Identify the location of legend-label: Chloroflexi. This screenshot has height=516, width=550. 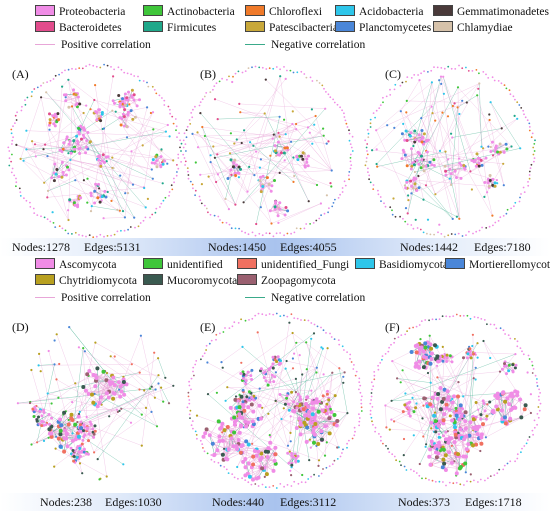
(296, 12).